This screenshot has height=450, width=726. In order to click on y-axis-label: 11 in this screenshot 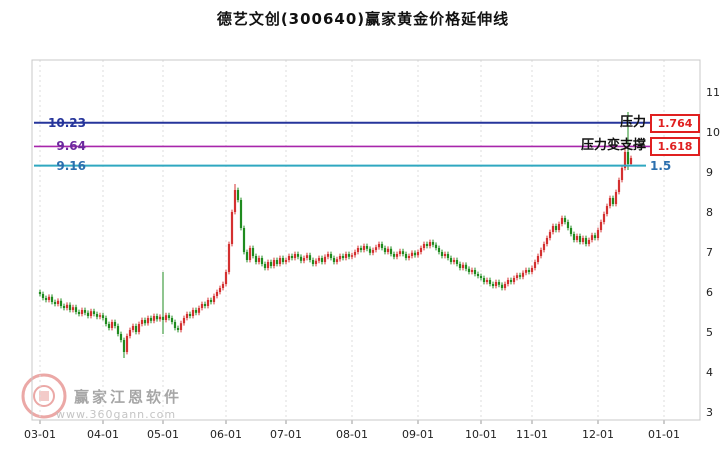, I will do `click(713, 92)`.